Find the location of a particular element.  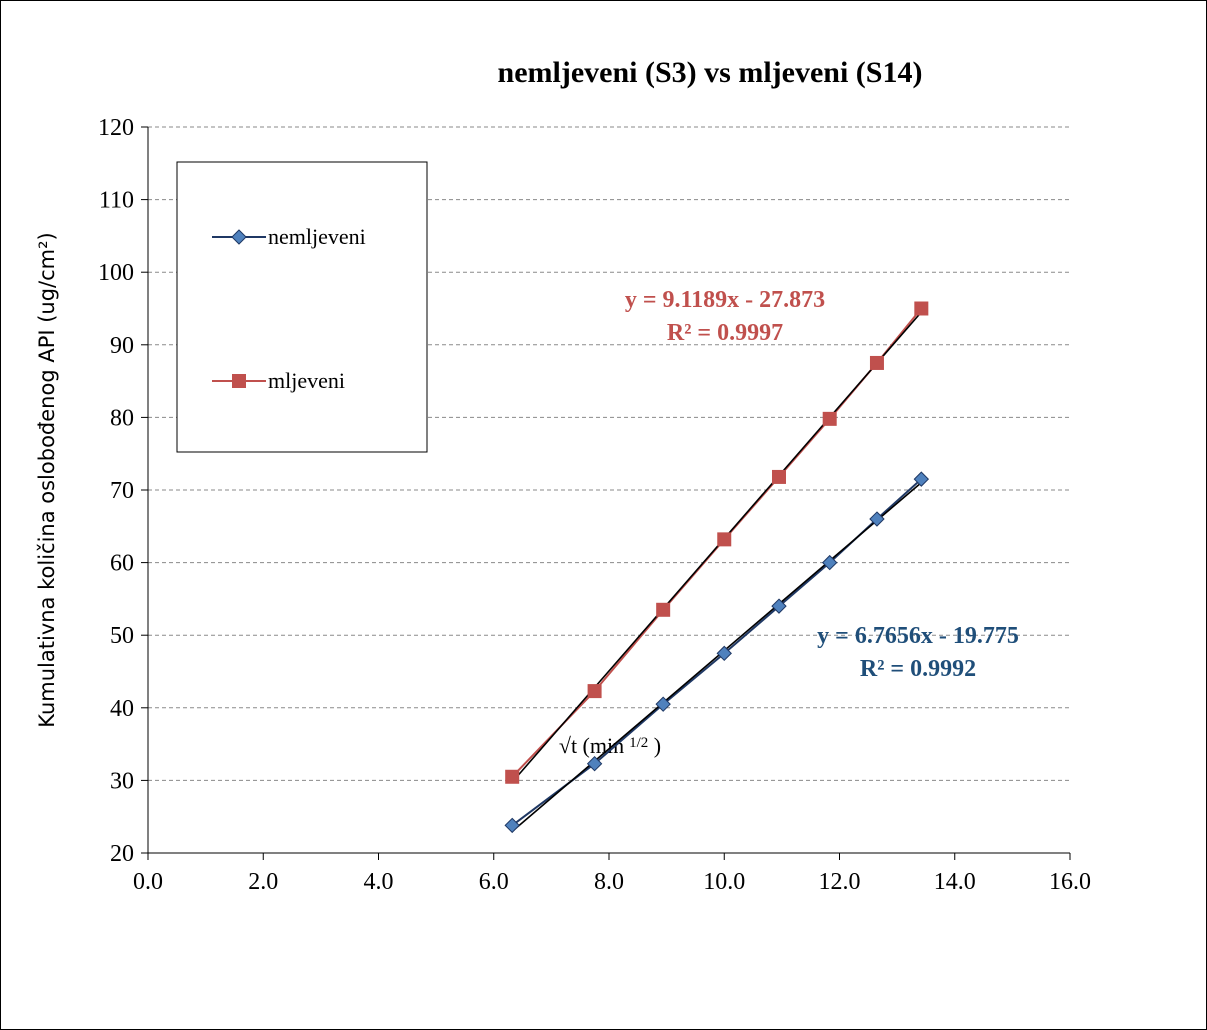

y-tick-label-20: 20 is located at coordinates (122, 854).